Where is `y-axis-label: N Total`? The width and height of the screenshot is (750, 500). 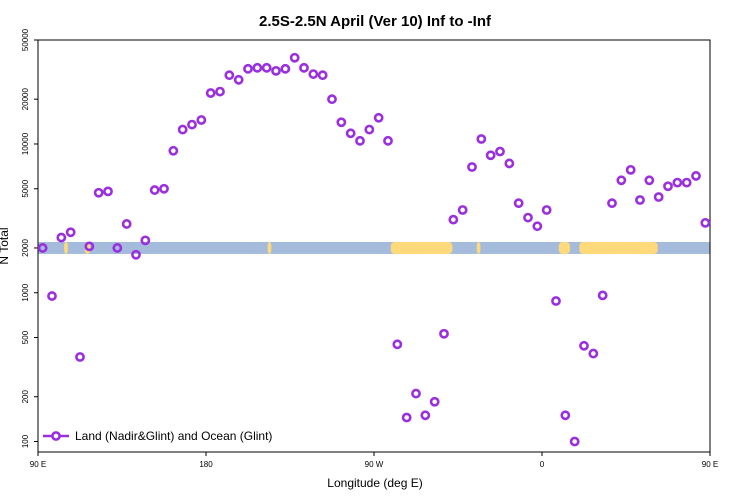
y-axis-label: N Total is located at coordinates (5, 245).